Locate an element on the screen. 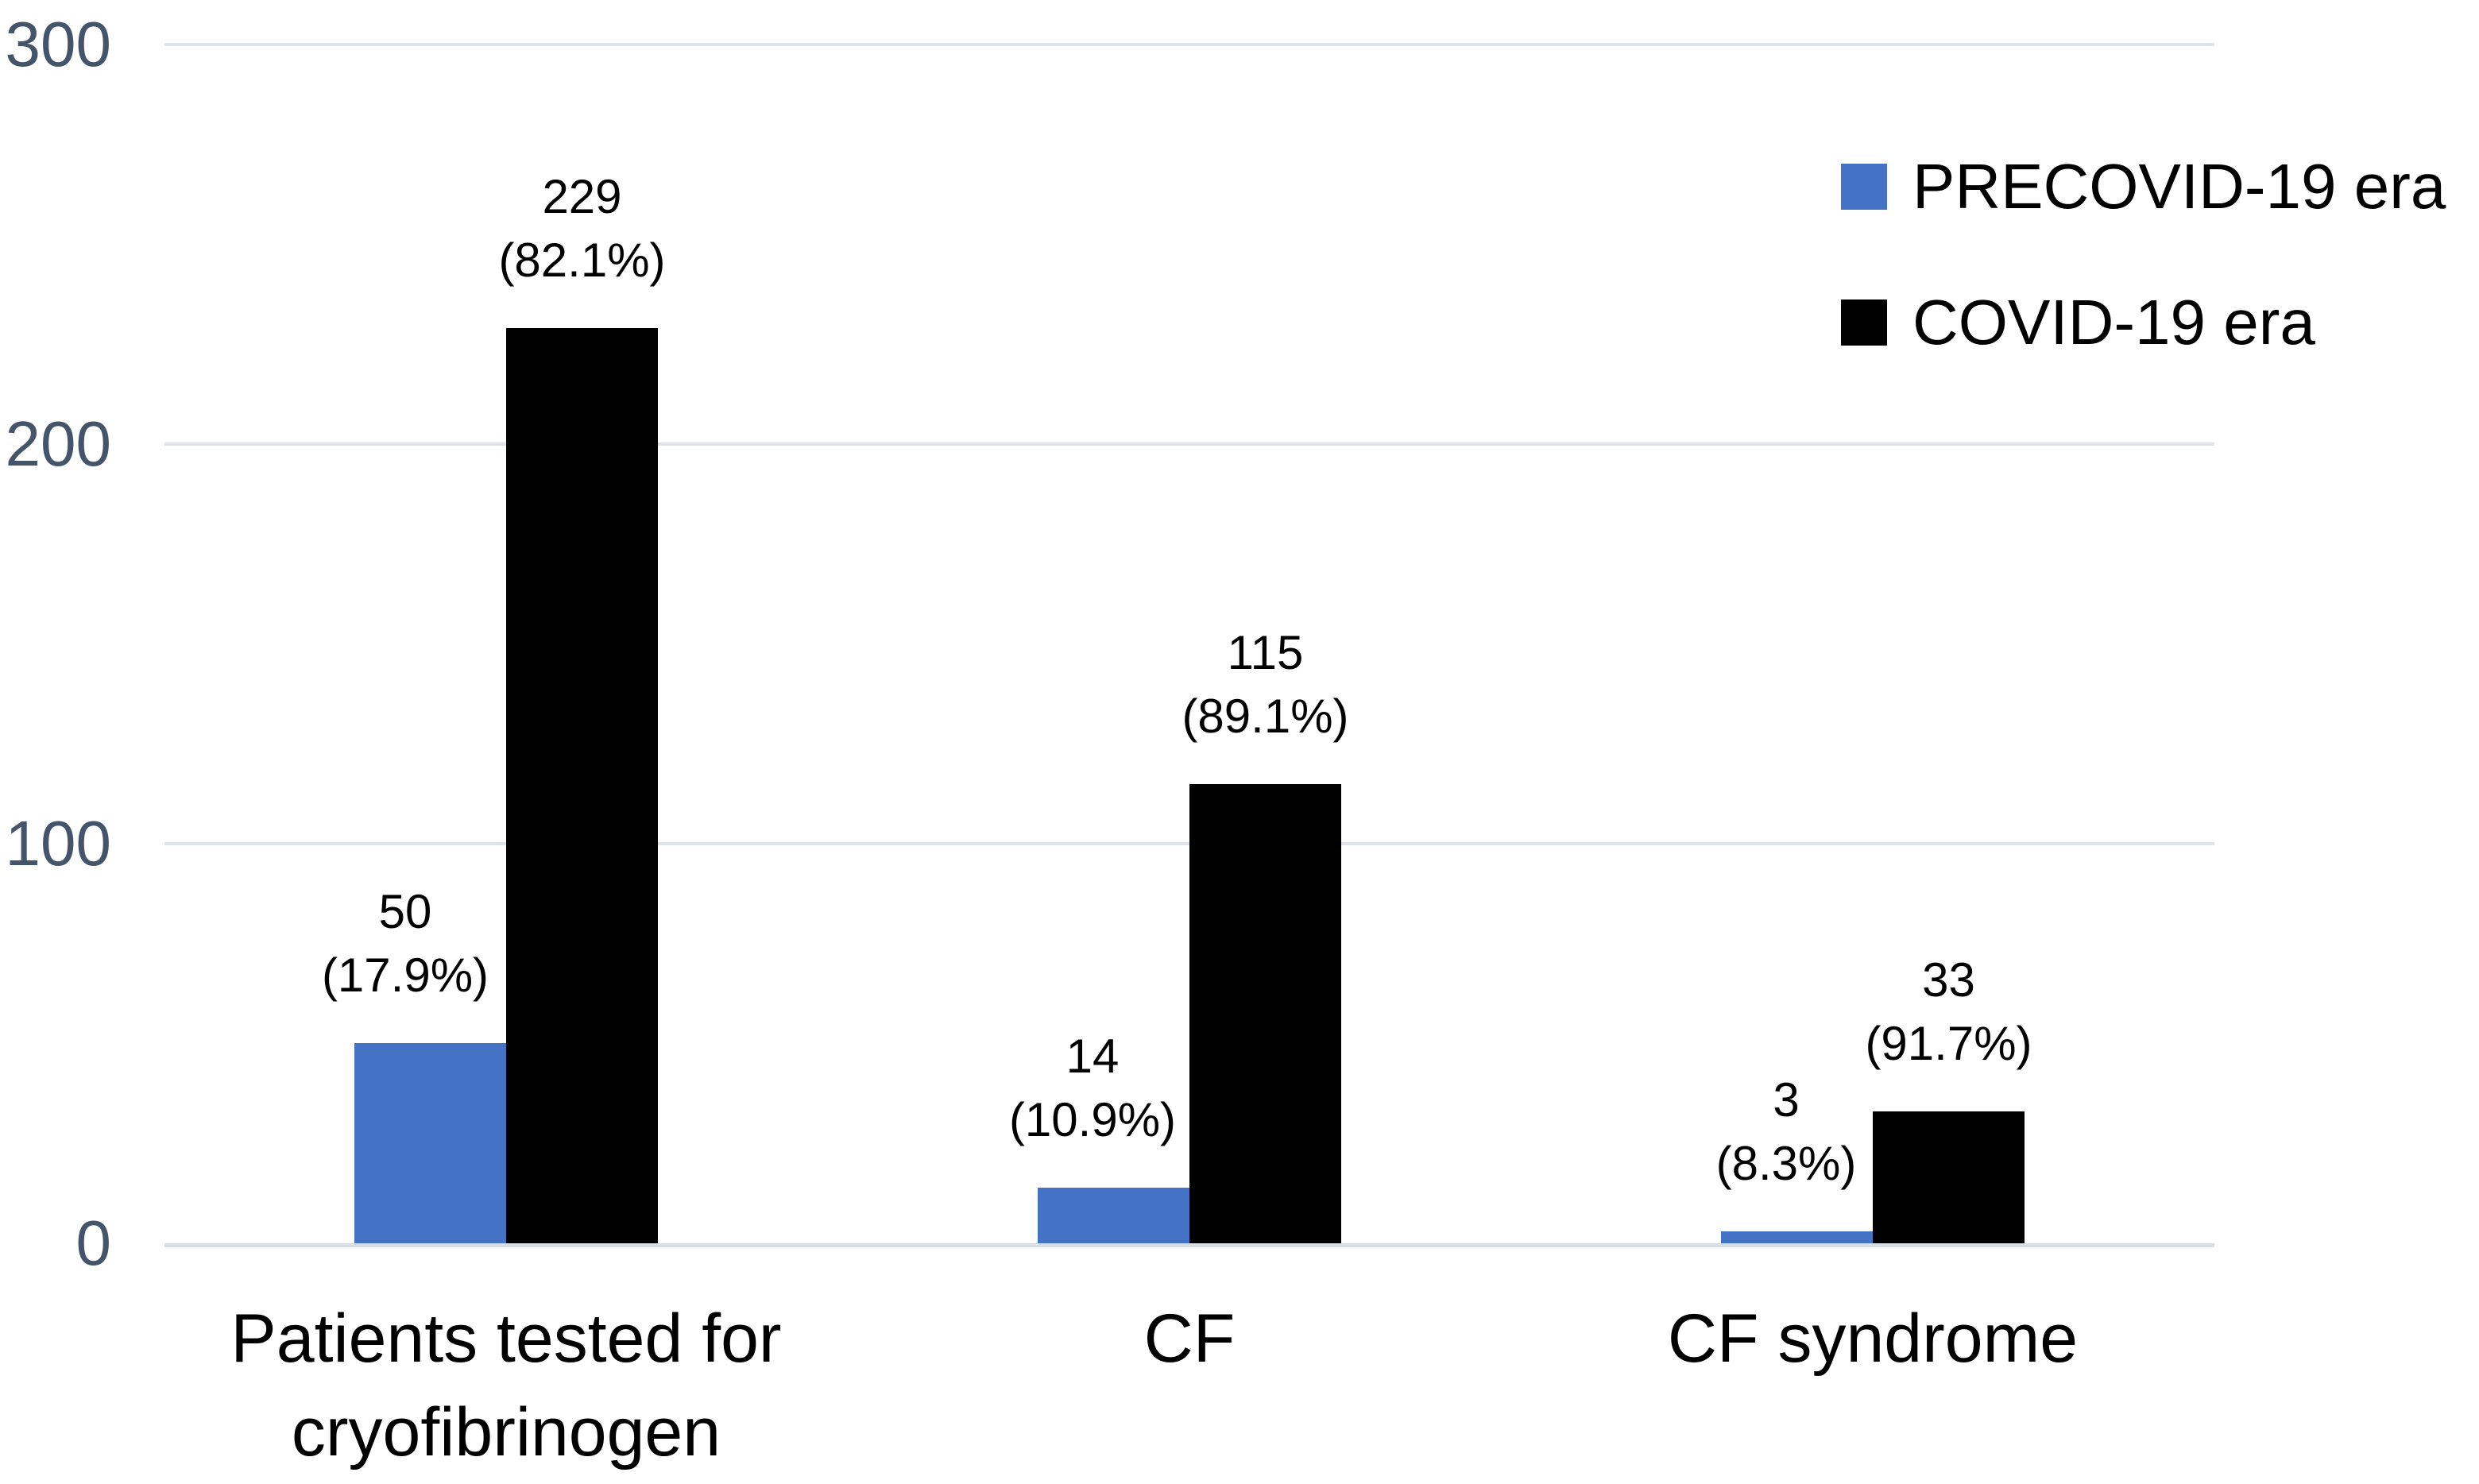 This screenshot has height=1484, width=2479. bar-label-line: (17.9%) is located at coordinates (405, 975).